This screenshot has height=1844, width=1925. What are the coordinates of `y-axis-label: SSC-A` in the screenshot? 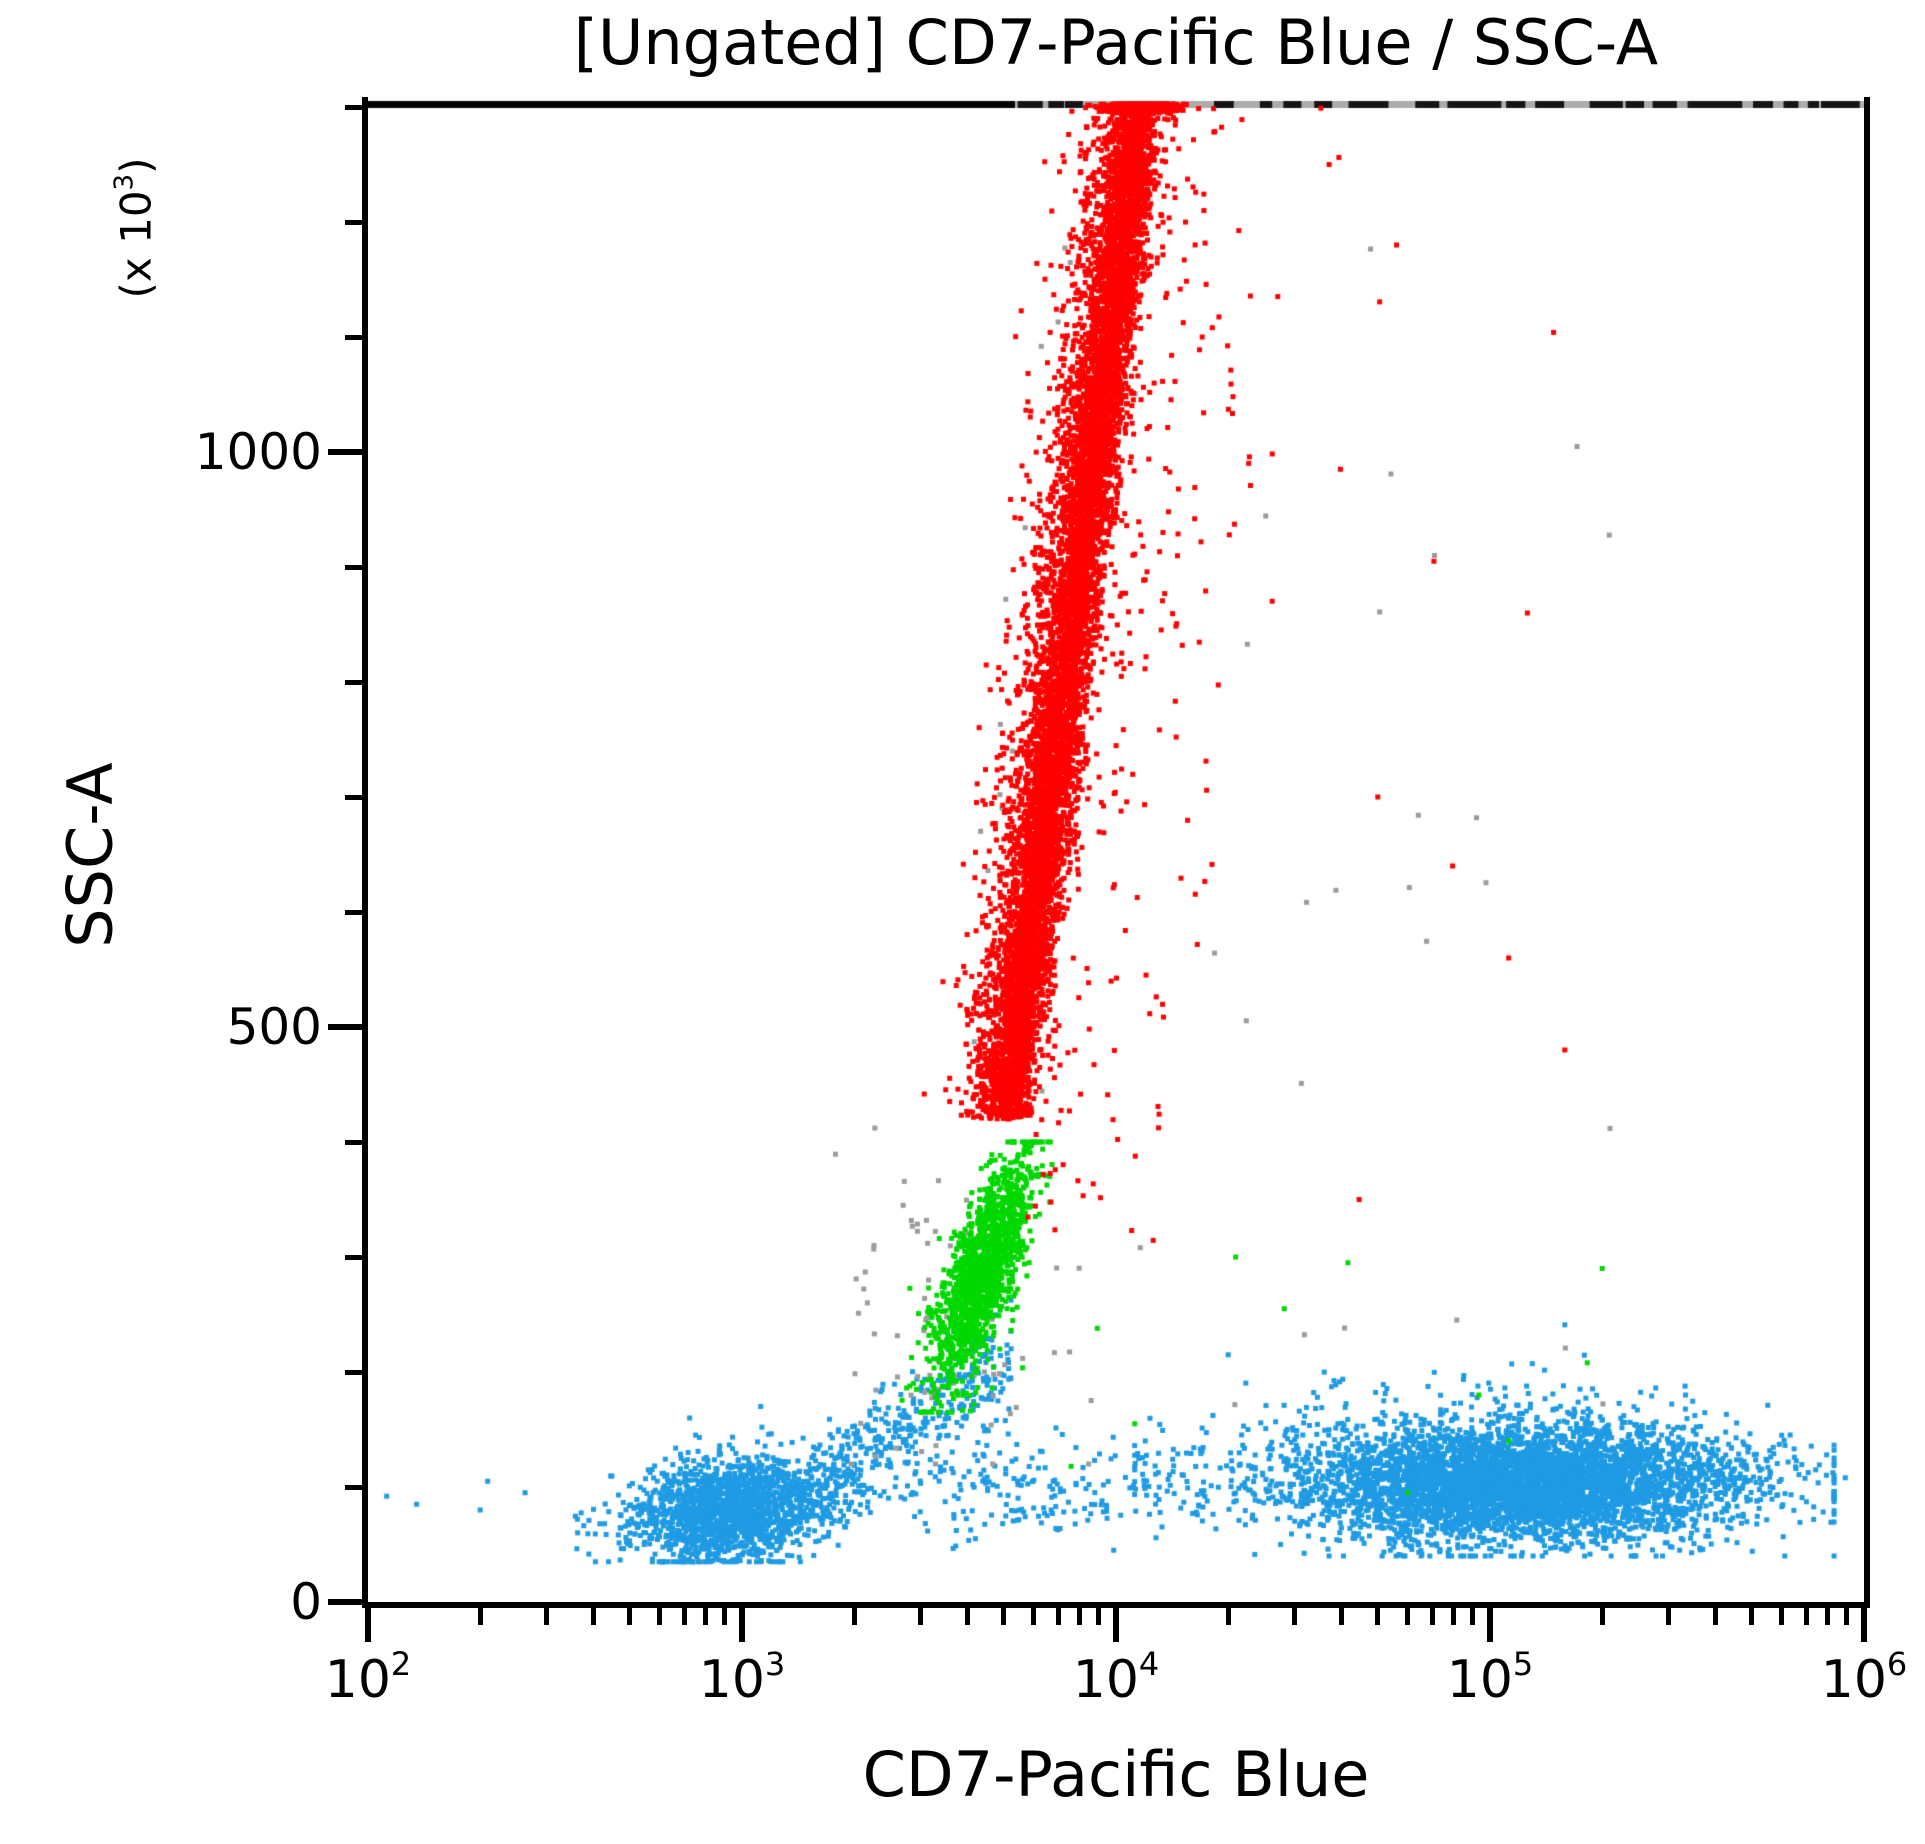 It's located at (90, 855).